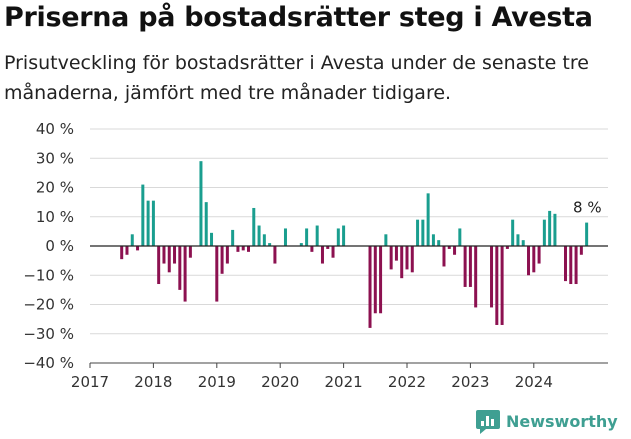 The height and width of the screenshot is (439, 631). Describe the element at coordinates (55, 188) in the screenshot. I see `y-tick-label: 20 %` at that location.